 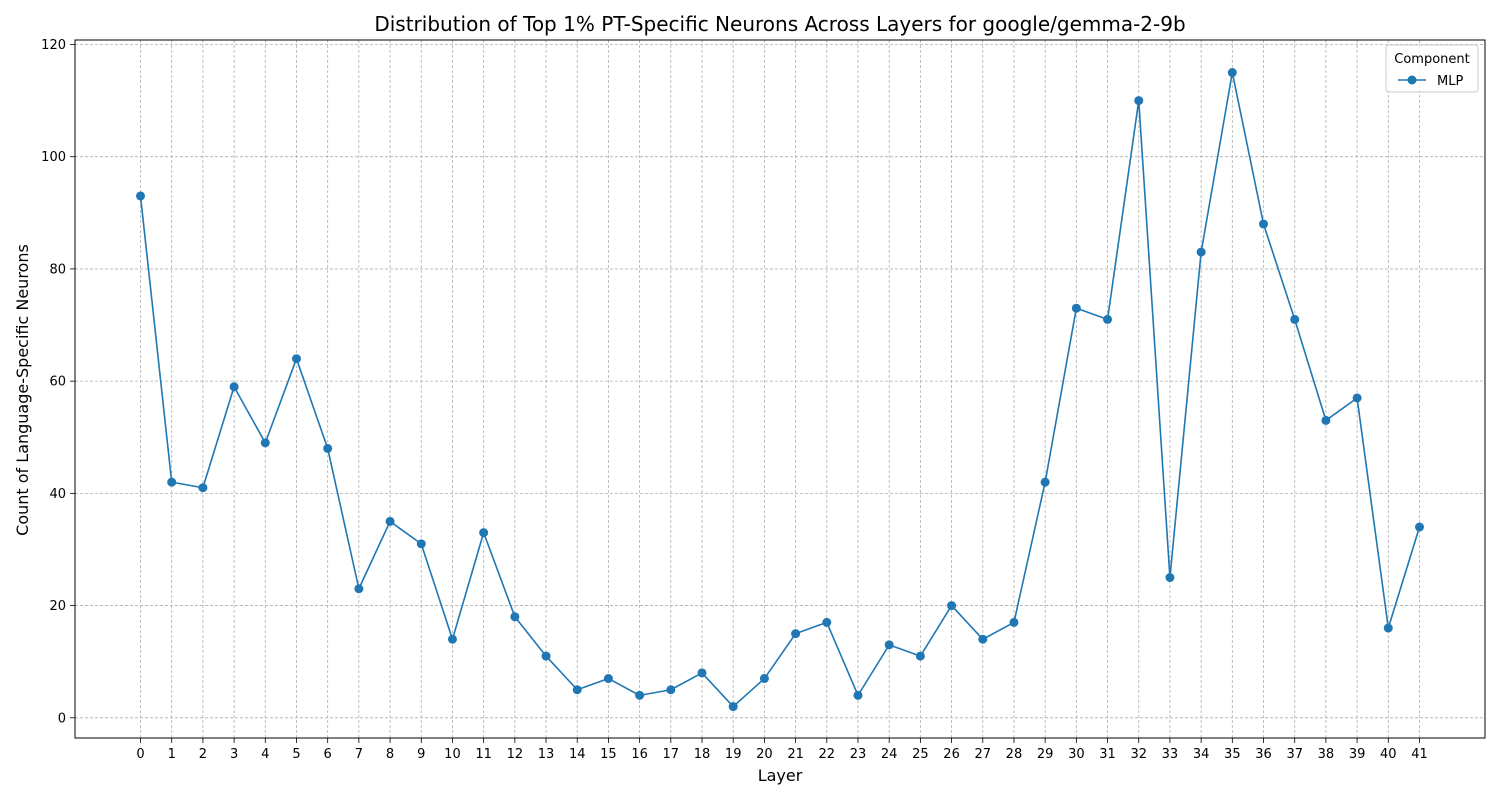 I want to click on x-tick-label: 22, so click(x=827, y=754).